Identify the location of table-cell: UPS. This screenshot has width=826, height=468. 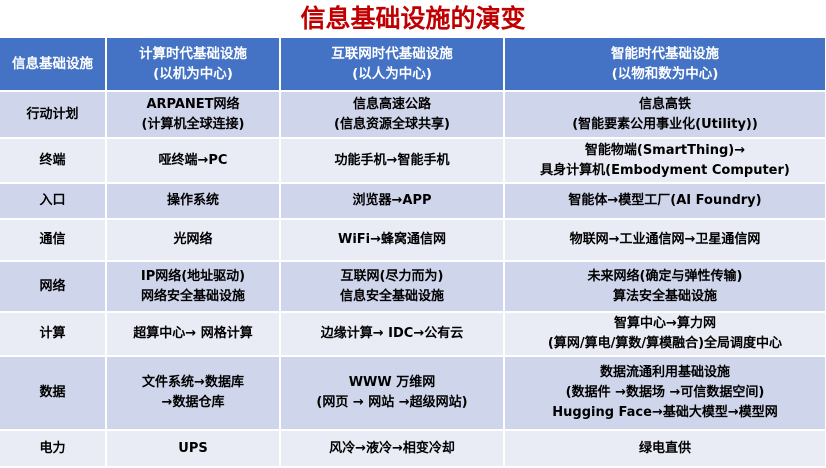
(193, 449).